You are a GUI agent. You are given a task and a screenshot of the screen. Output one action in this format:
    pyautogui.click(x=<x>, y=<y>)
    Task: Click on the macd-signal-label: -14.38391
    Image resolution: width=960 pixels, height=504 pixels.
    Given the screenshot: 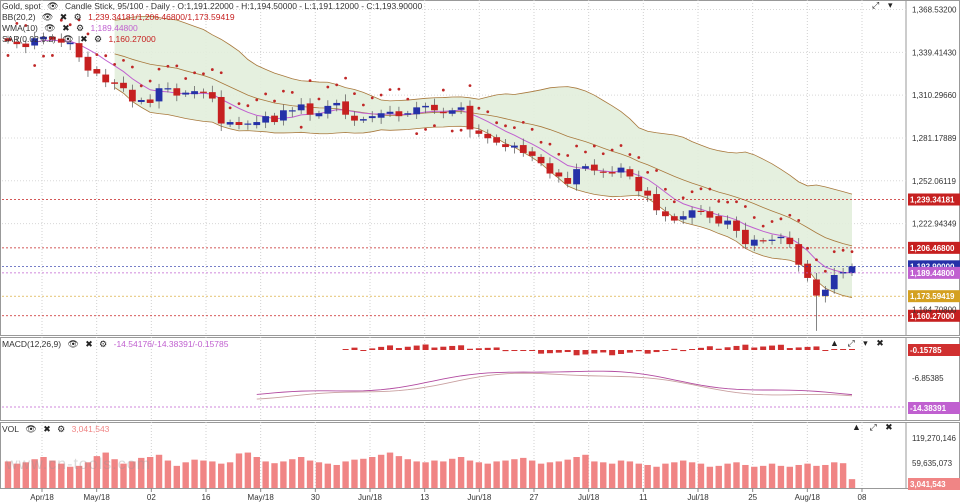 What is the action you would take?
    pyautogui.click(x=928, y=408)
    